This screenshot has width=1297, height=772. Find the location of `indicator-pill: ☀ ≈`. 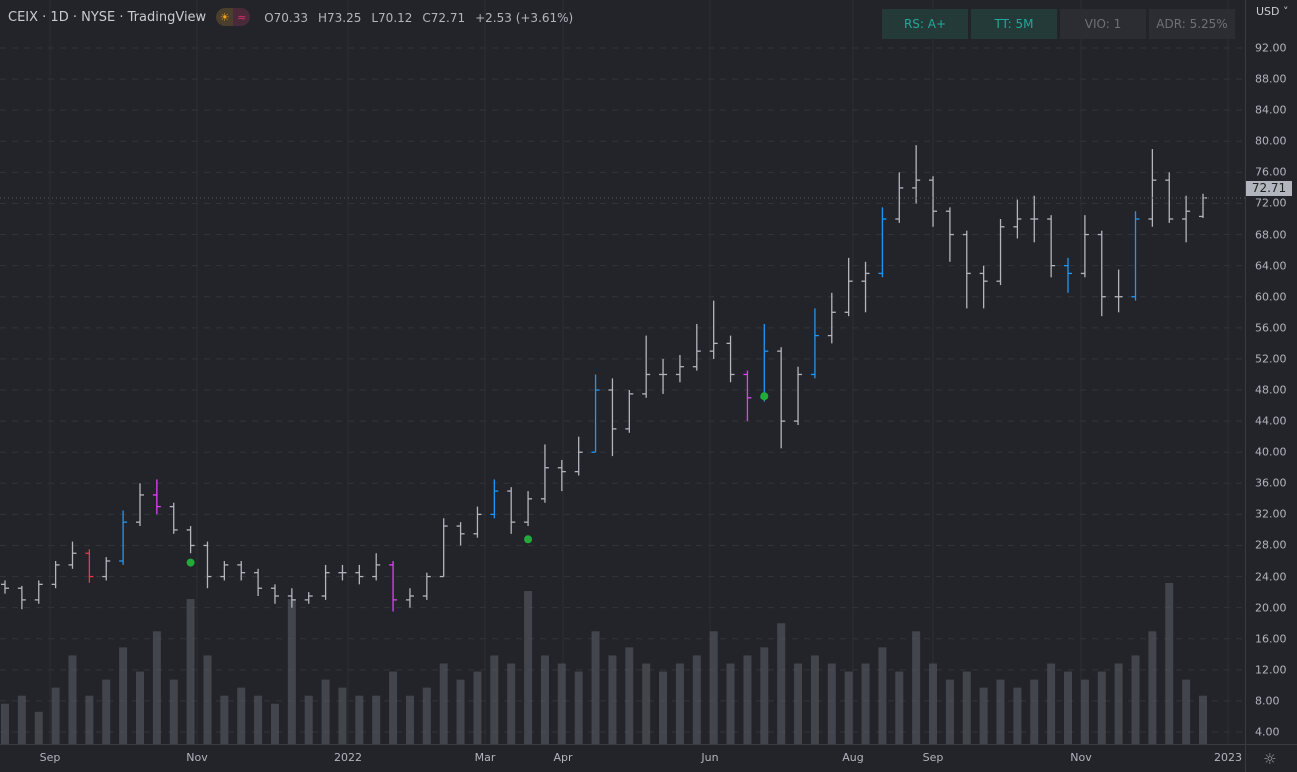

indicator-pill: ☀ ≈ is located at coordinates (233, 17).